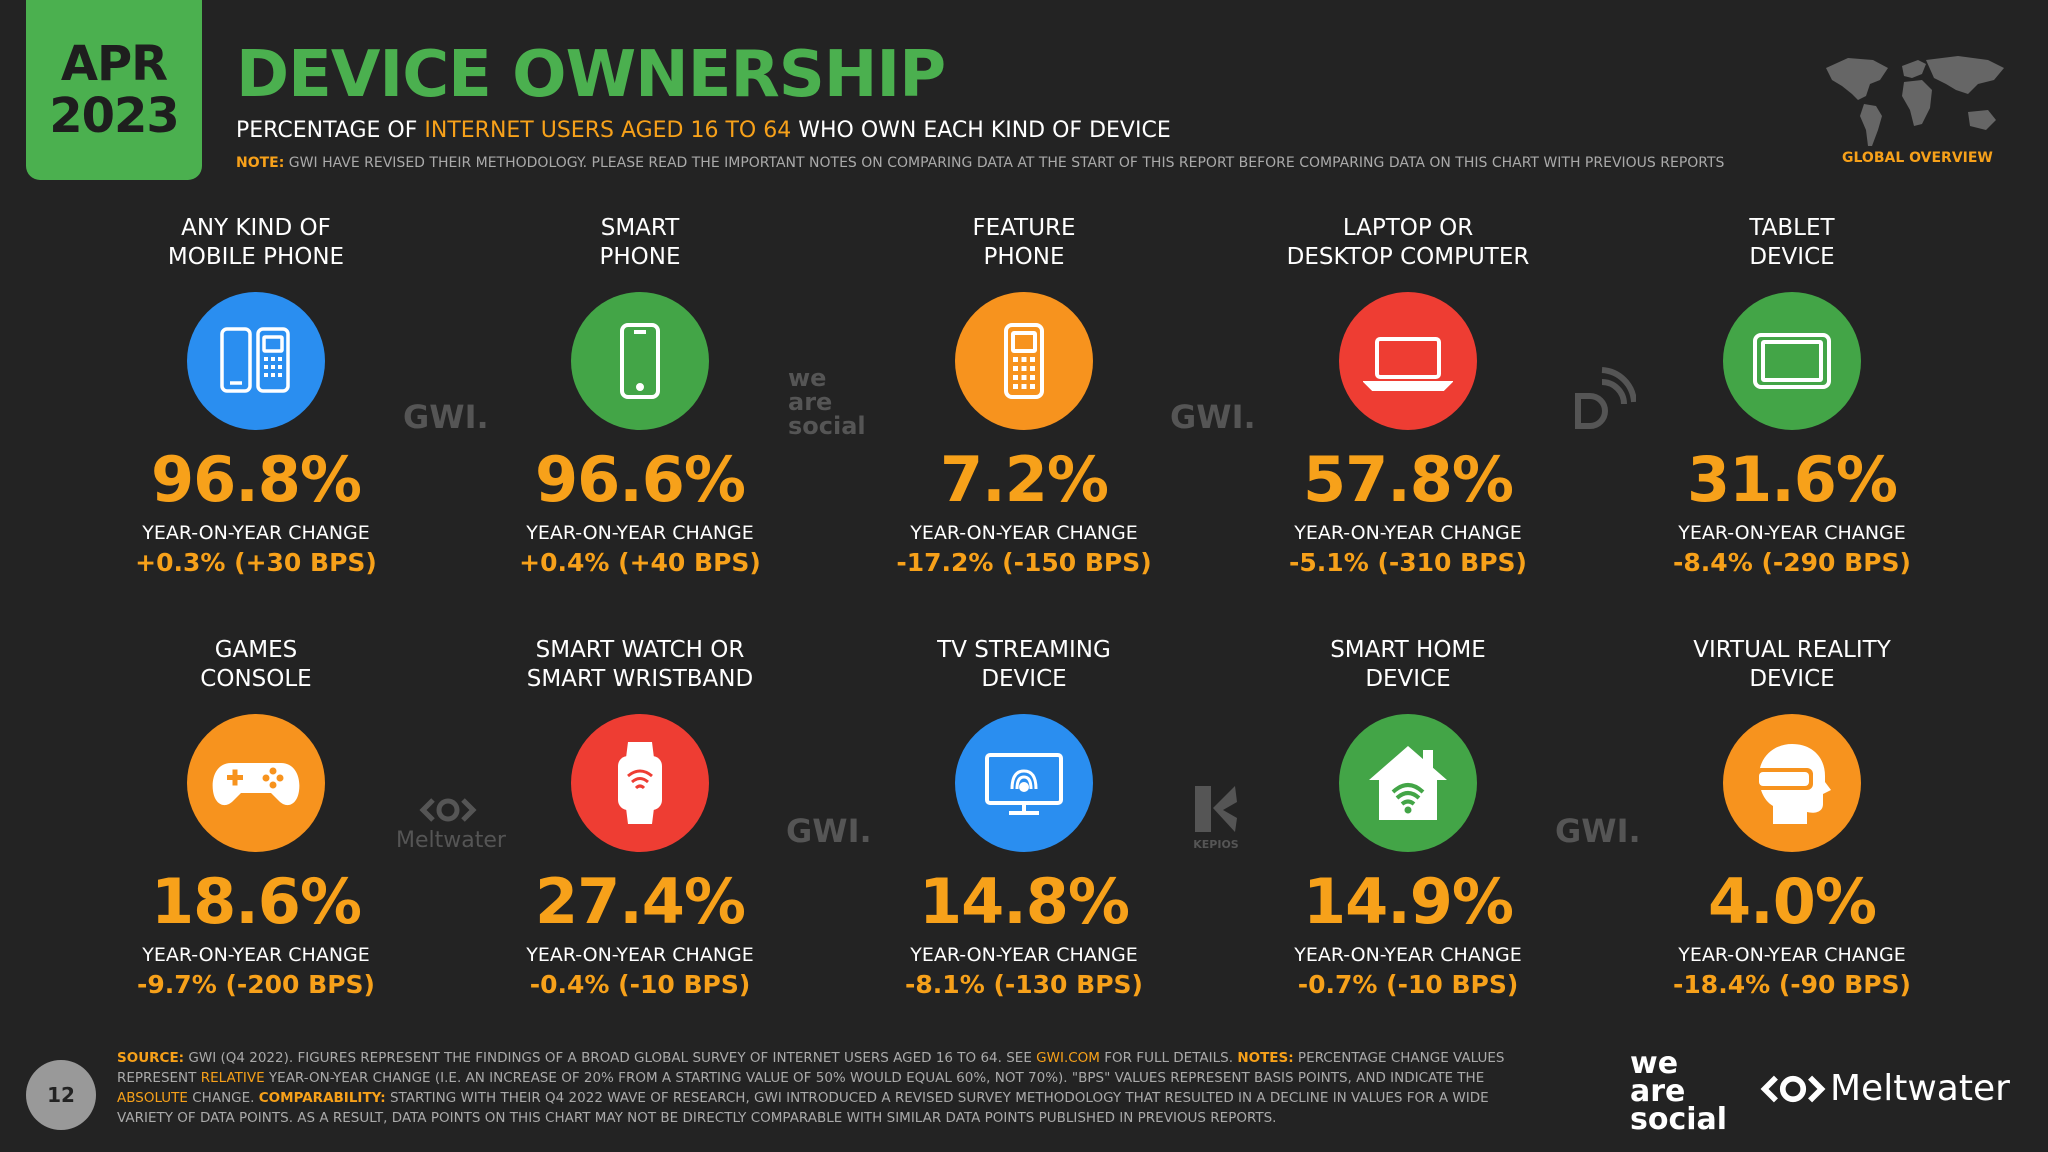 The width and height of the screenshot is (2048, 1152). I want to click on device-label: GAMES CONSOLE, so click(256, 664).